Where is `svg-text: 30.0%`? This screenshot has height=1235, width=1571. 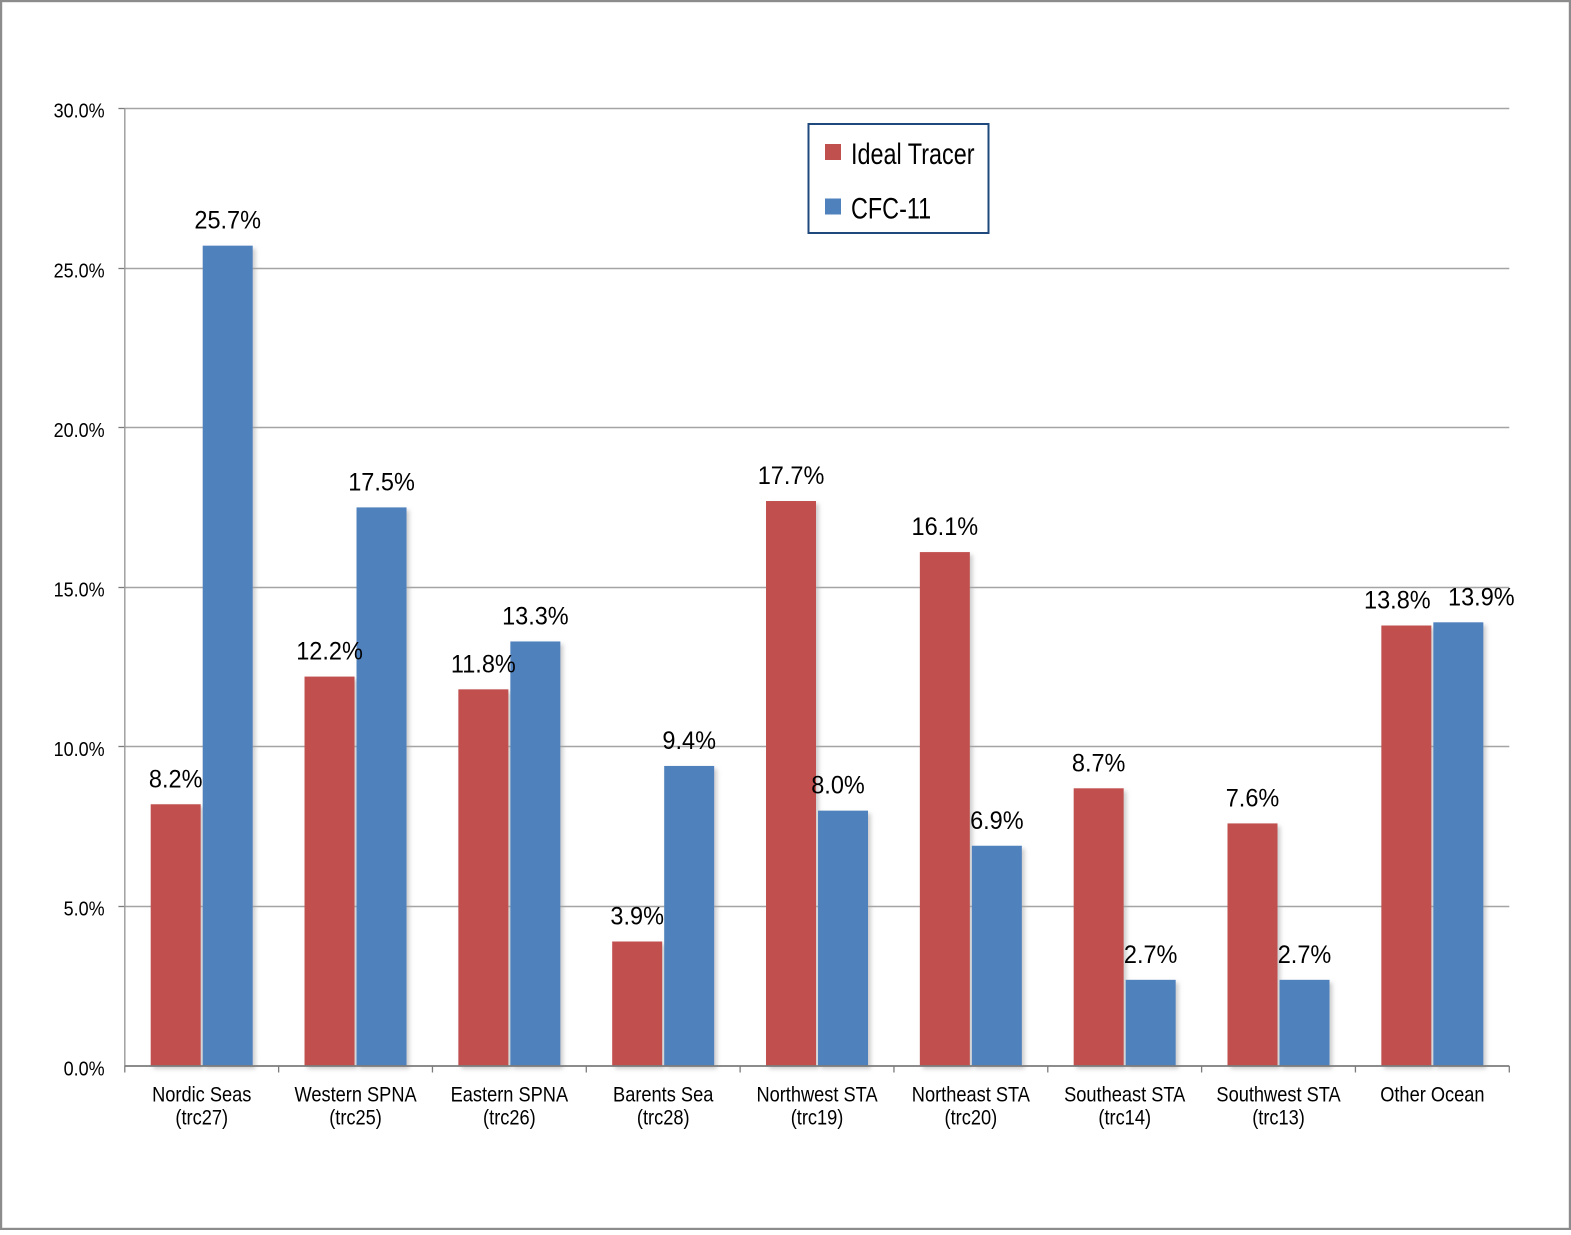 svg-text: 30.0% is located at coordinates (79, 112).